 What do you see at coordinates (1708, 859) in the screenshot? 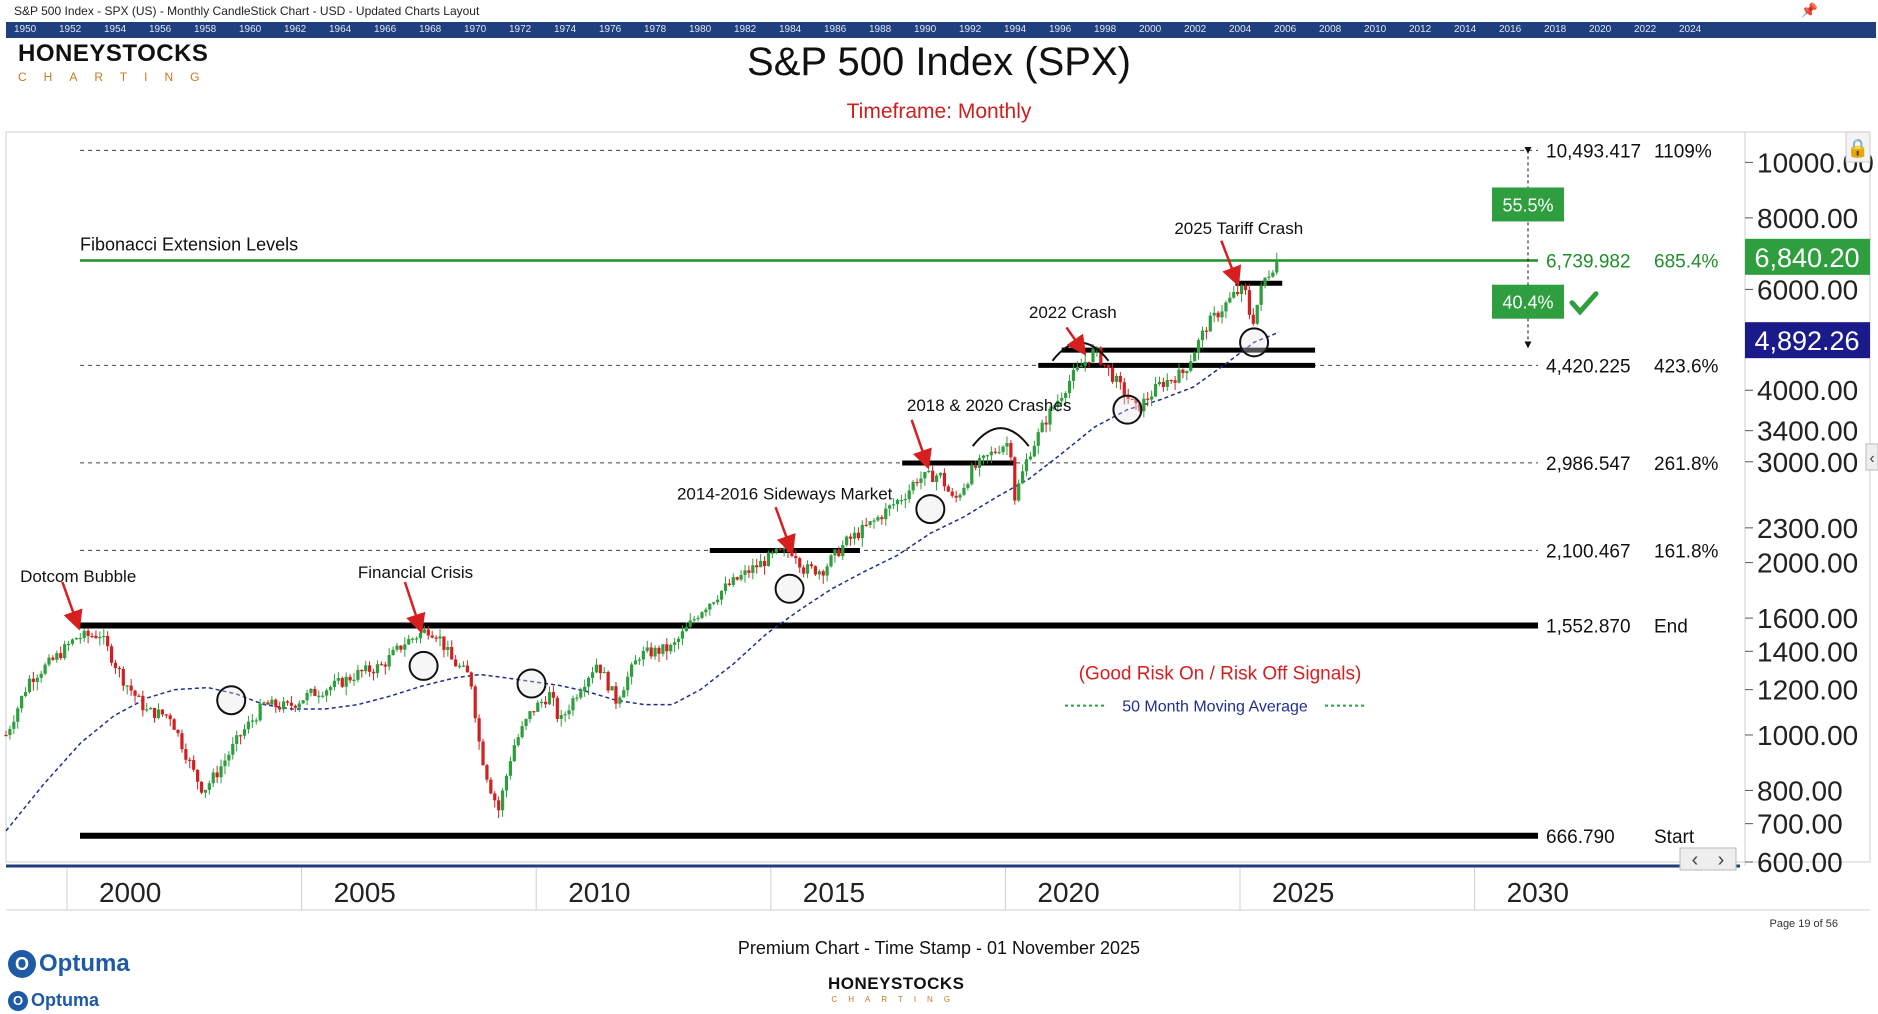
I see `scroll-buttons` at bounding box center [1708, 859].